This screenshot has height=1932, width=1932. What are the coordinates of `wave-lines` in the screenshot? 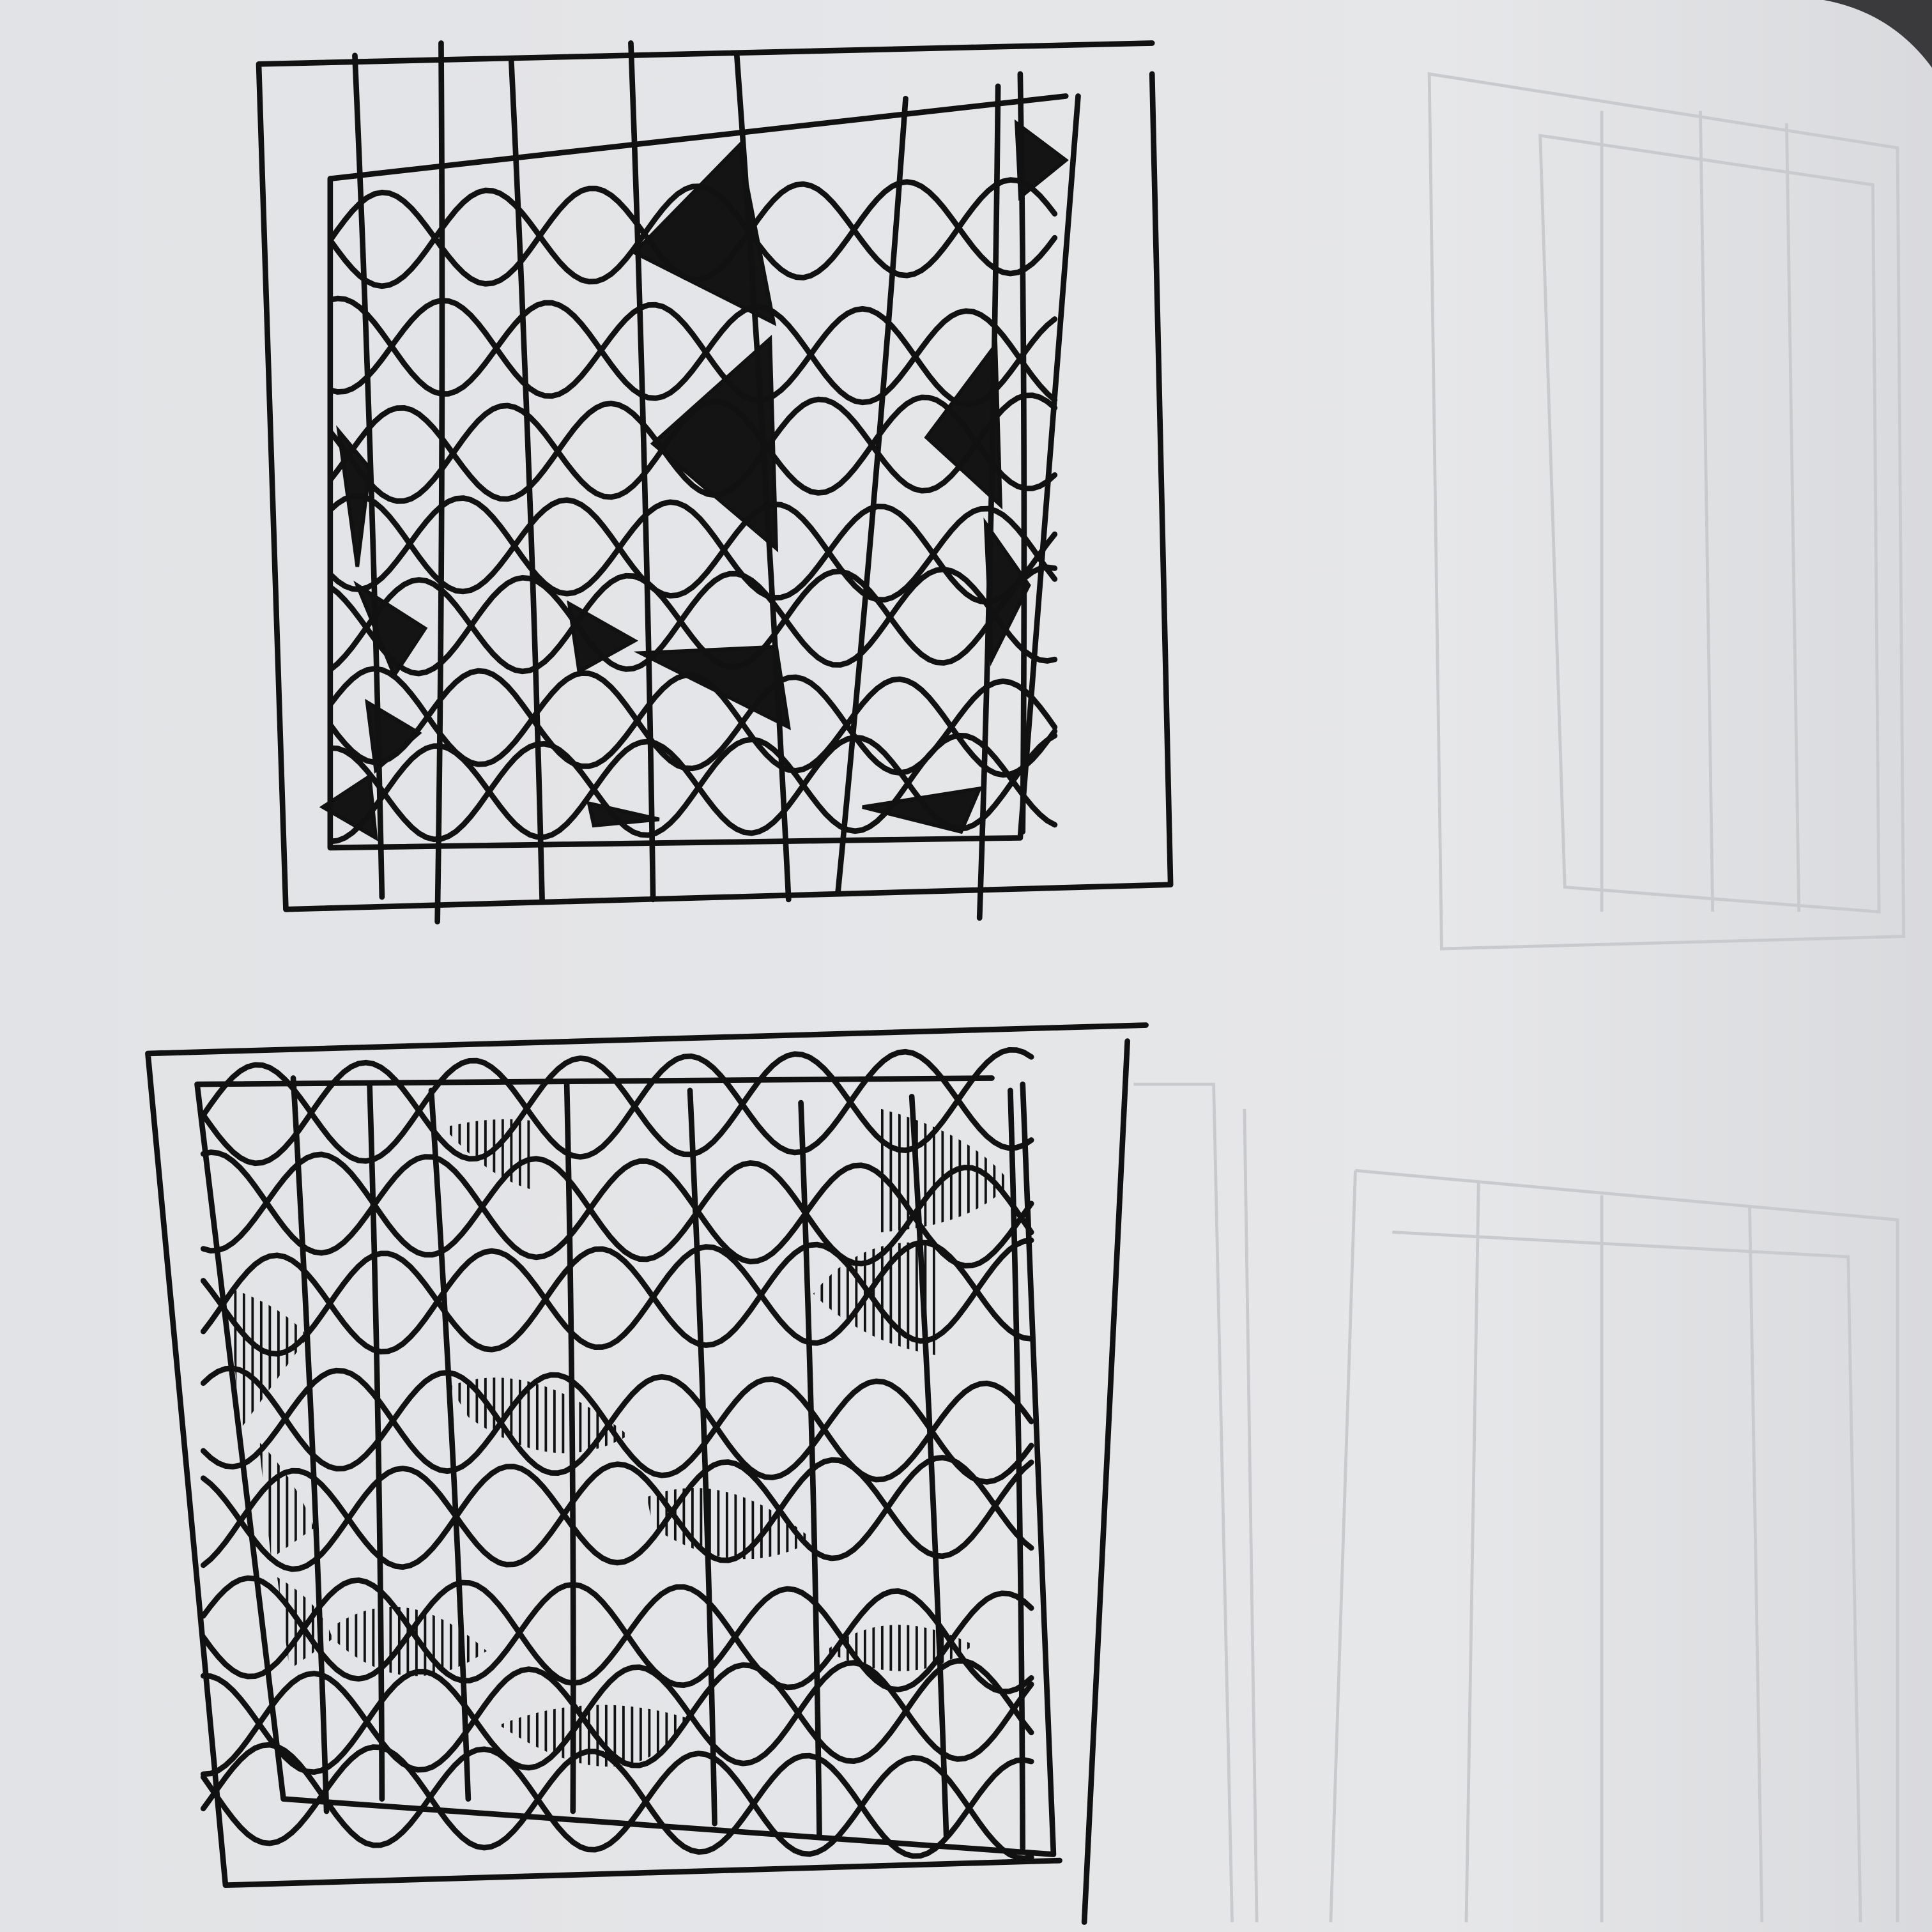 It's located at (692, 511).